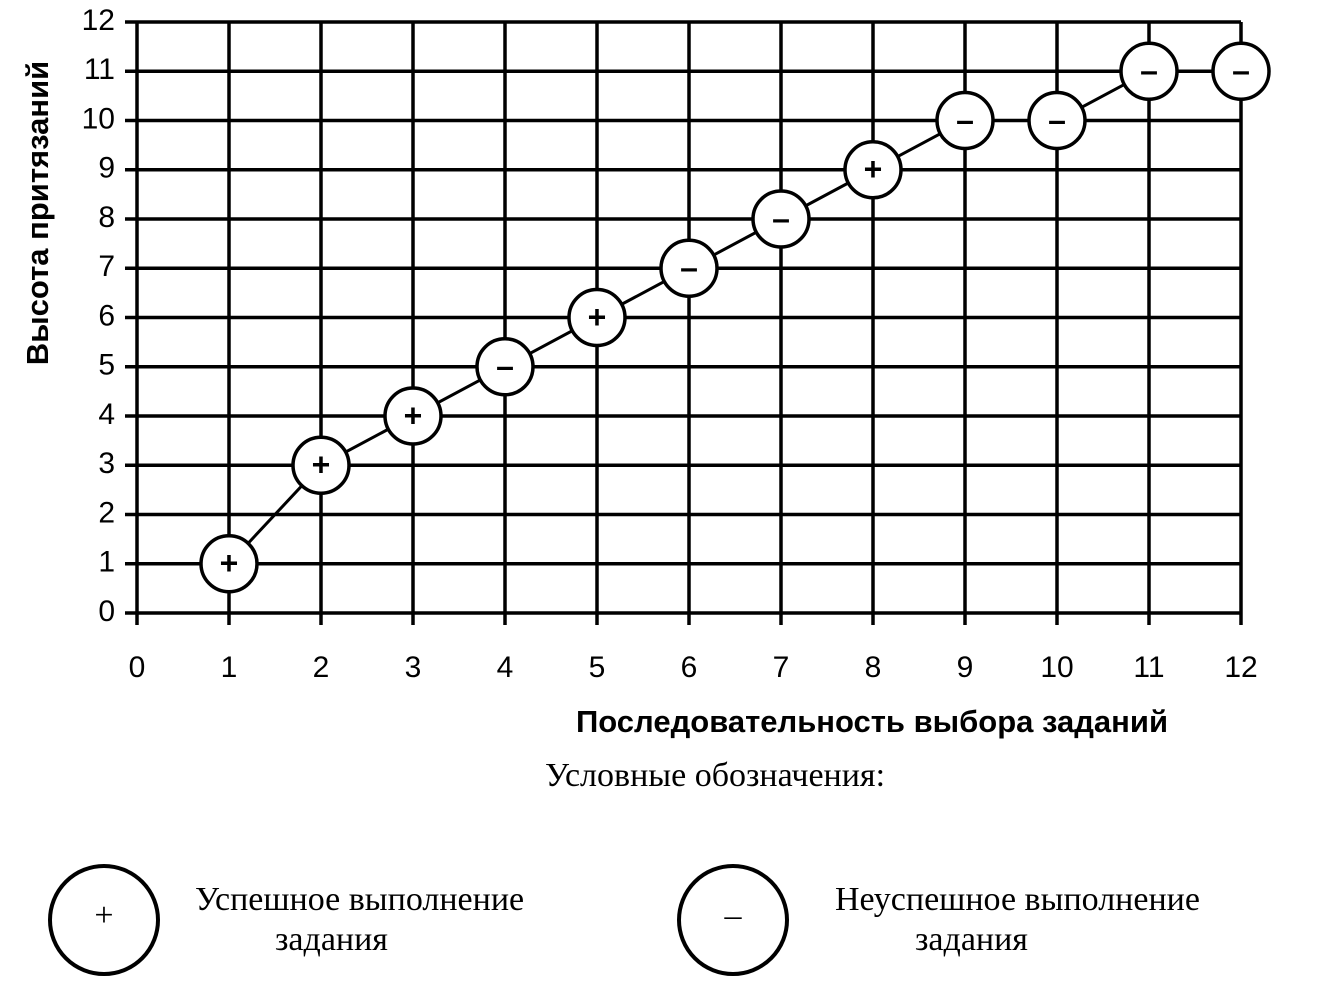  Describe the element at coordinates (106, 414) in the screenshot. I see `y-tick-label: 4` at that location.